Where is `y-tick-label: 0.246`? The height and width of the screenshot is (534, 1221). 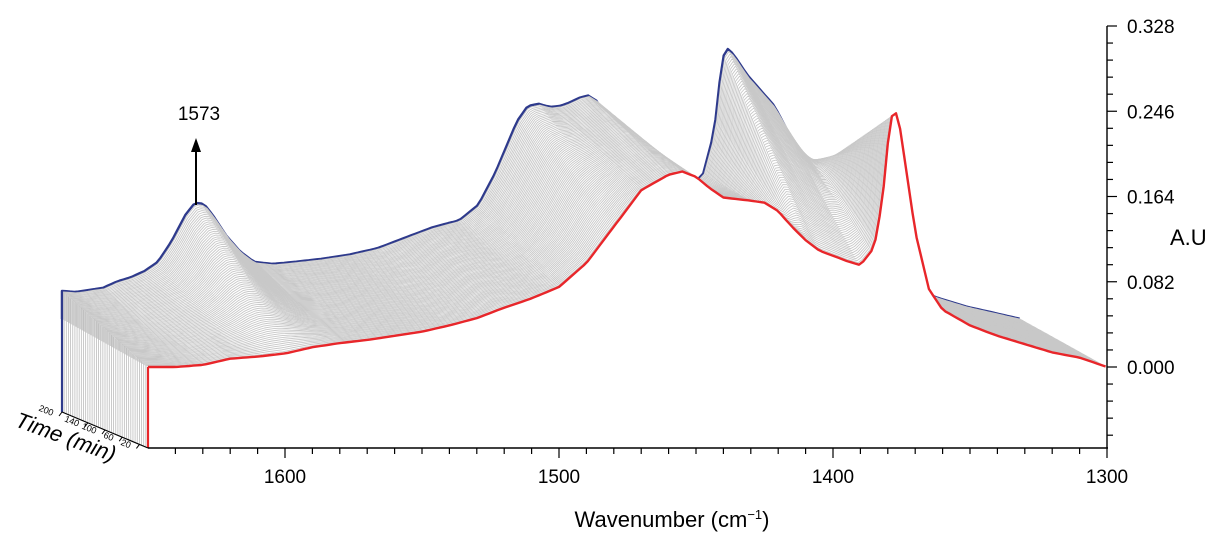
y-tick-label: 0.246 is located at coordinates (1151, 112).